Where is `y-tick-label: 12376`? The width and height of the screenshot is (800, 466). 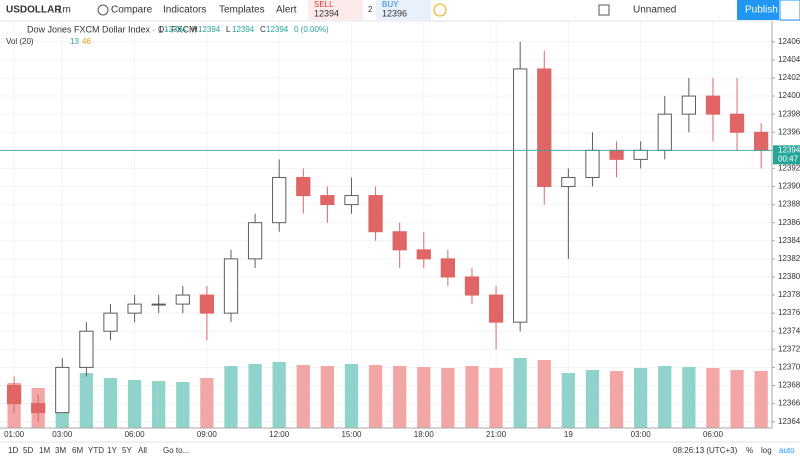 y-tick-label: 12376 is located at coordinates (789, 312).